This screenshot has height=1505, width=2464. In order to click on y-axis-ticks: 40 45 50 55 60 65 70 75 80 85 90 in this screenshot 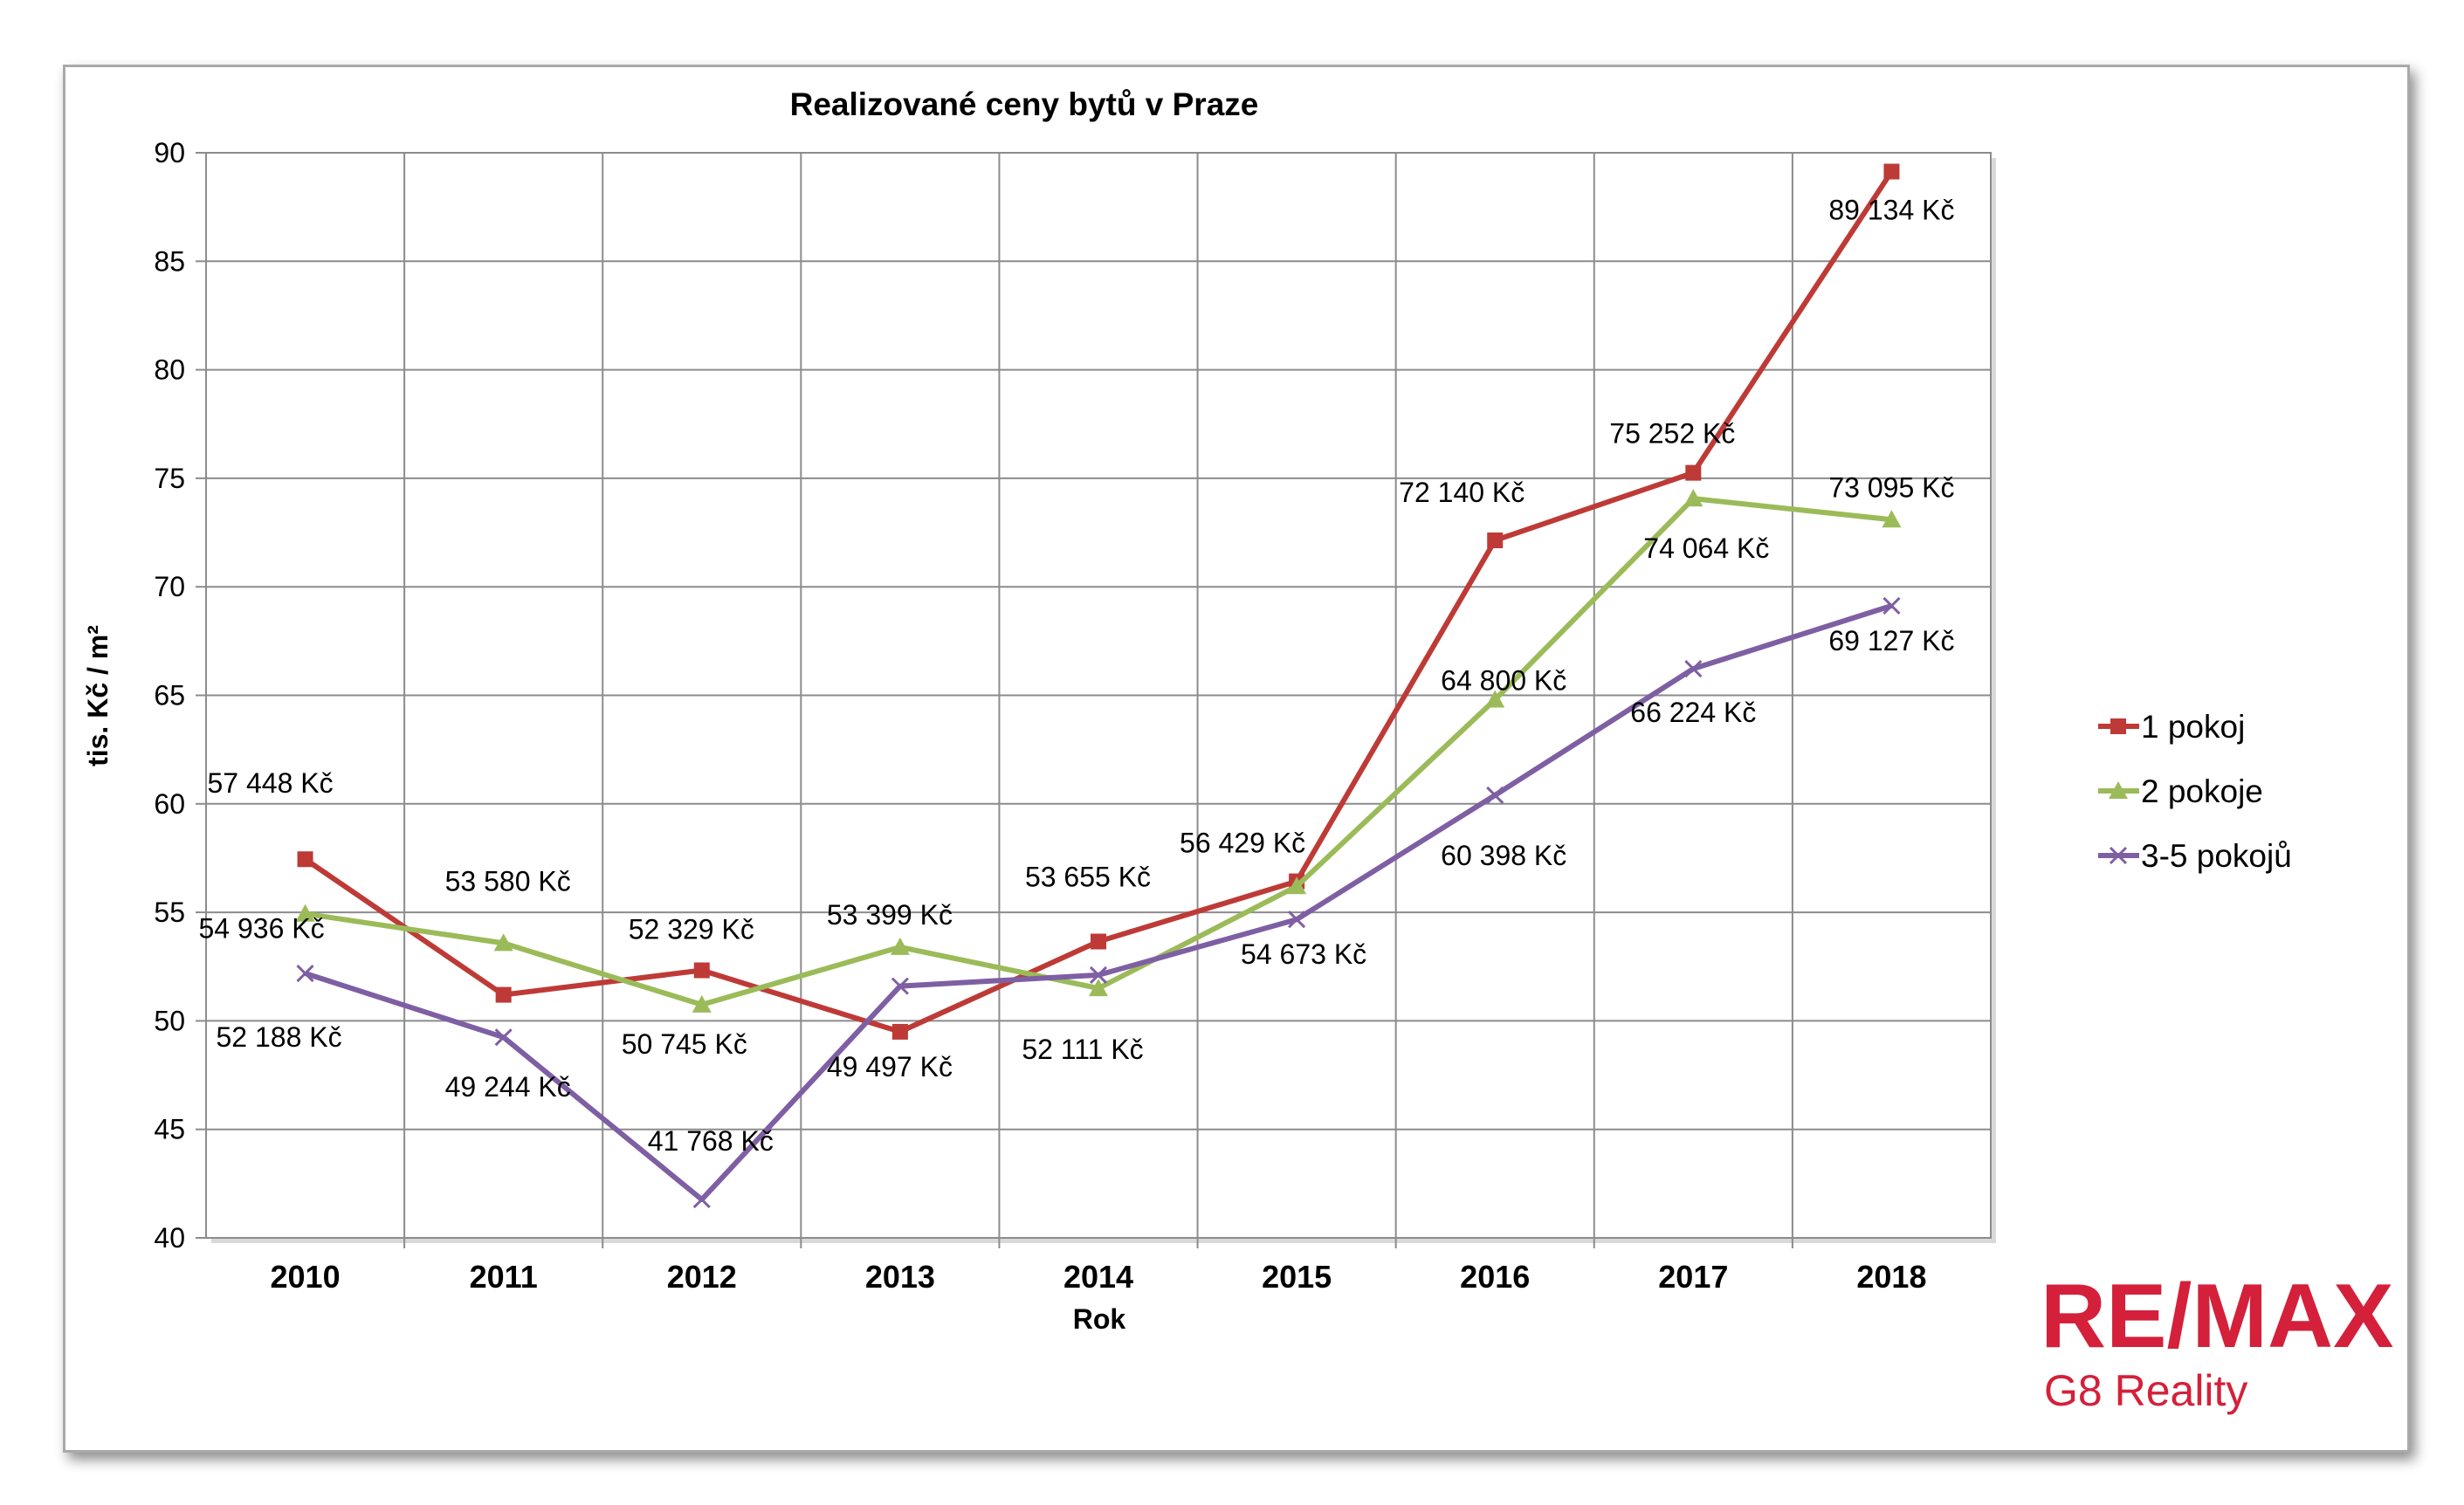, I will do `click(180, 695)`.